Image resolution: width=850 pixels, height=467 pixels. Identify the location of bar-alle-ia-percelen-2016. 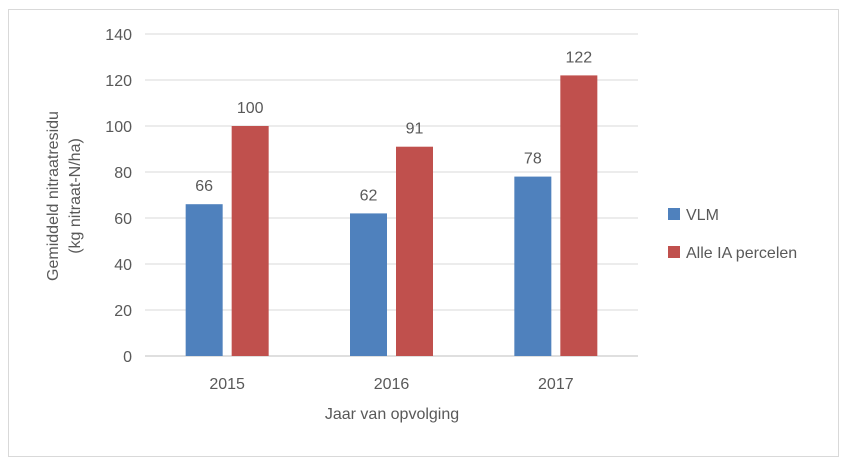
(414, 251).